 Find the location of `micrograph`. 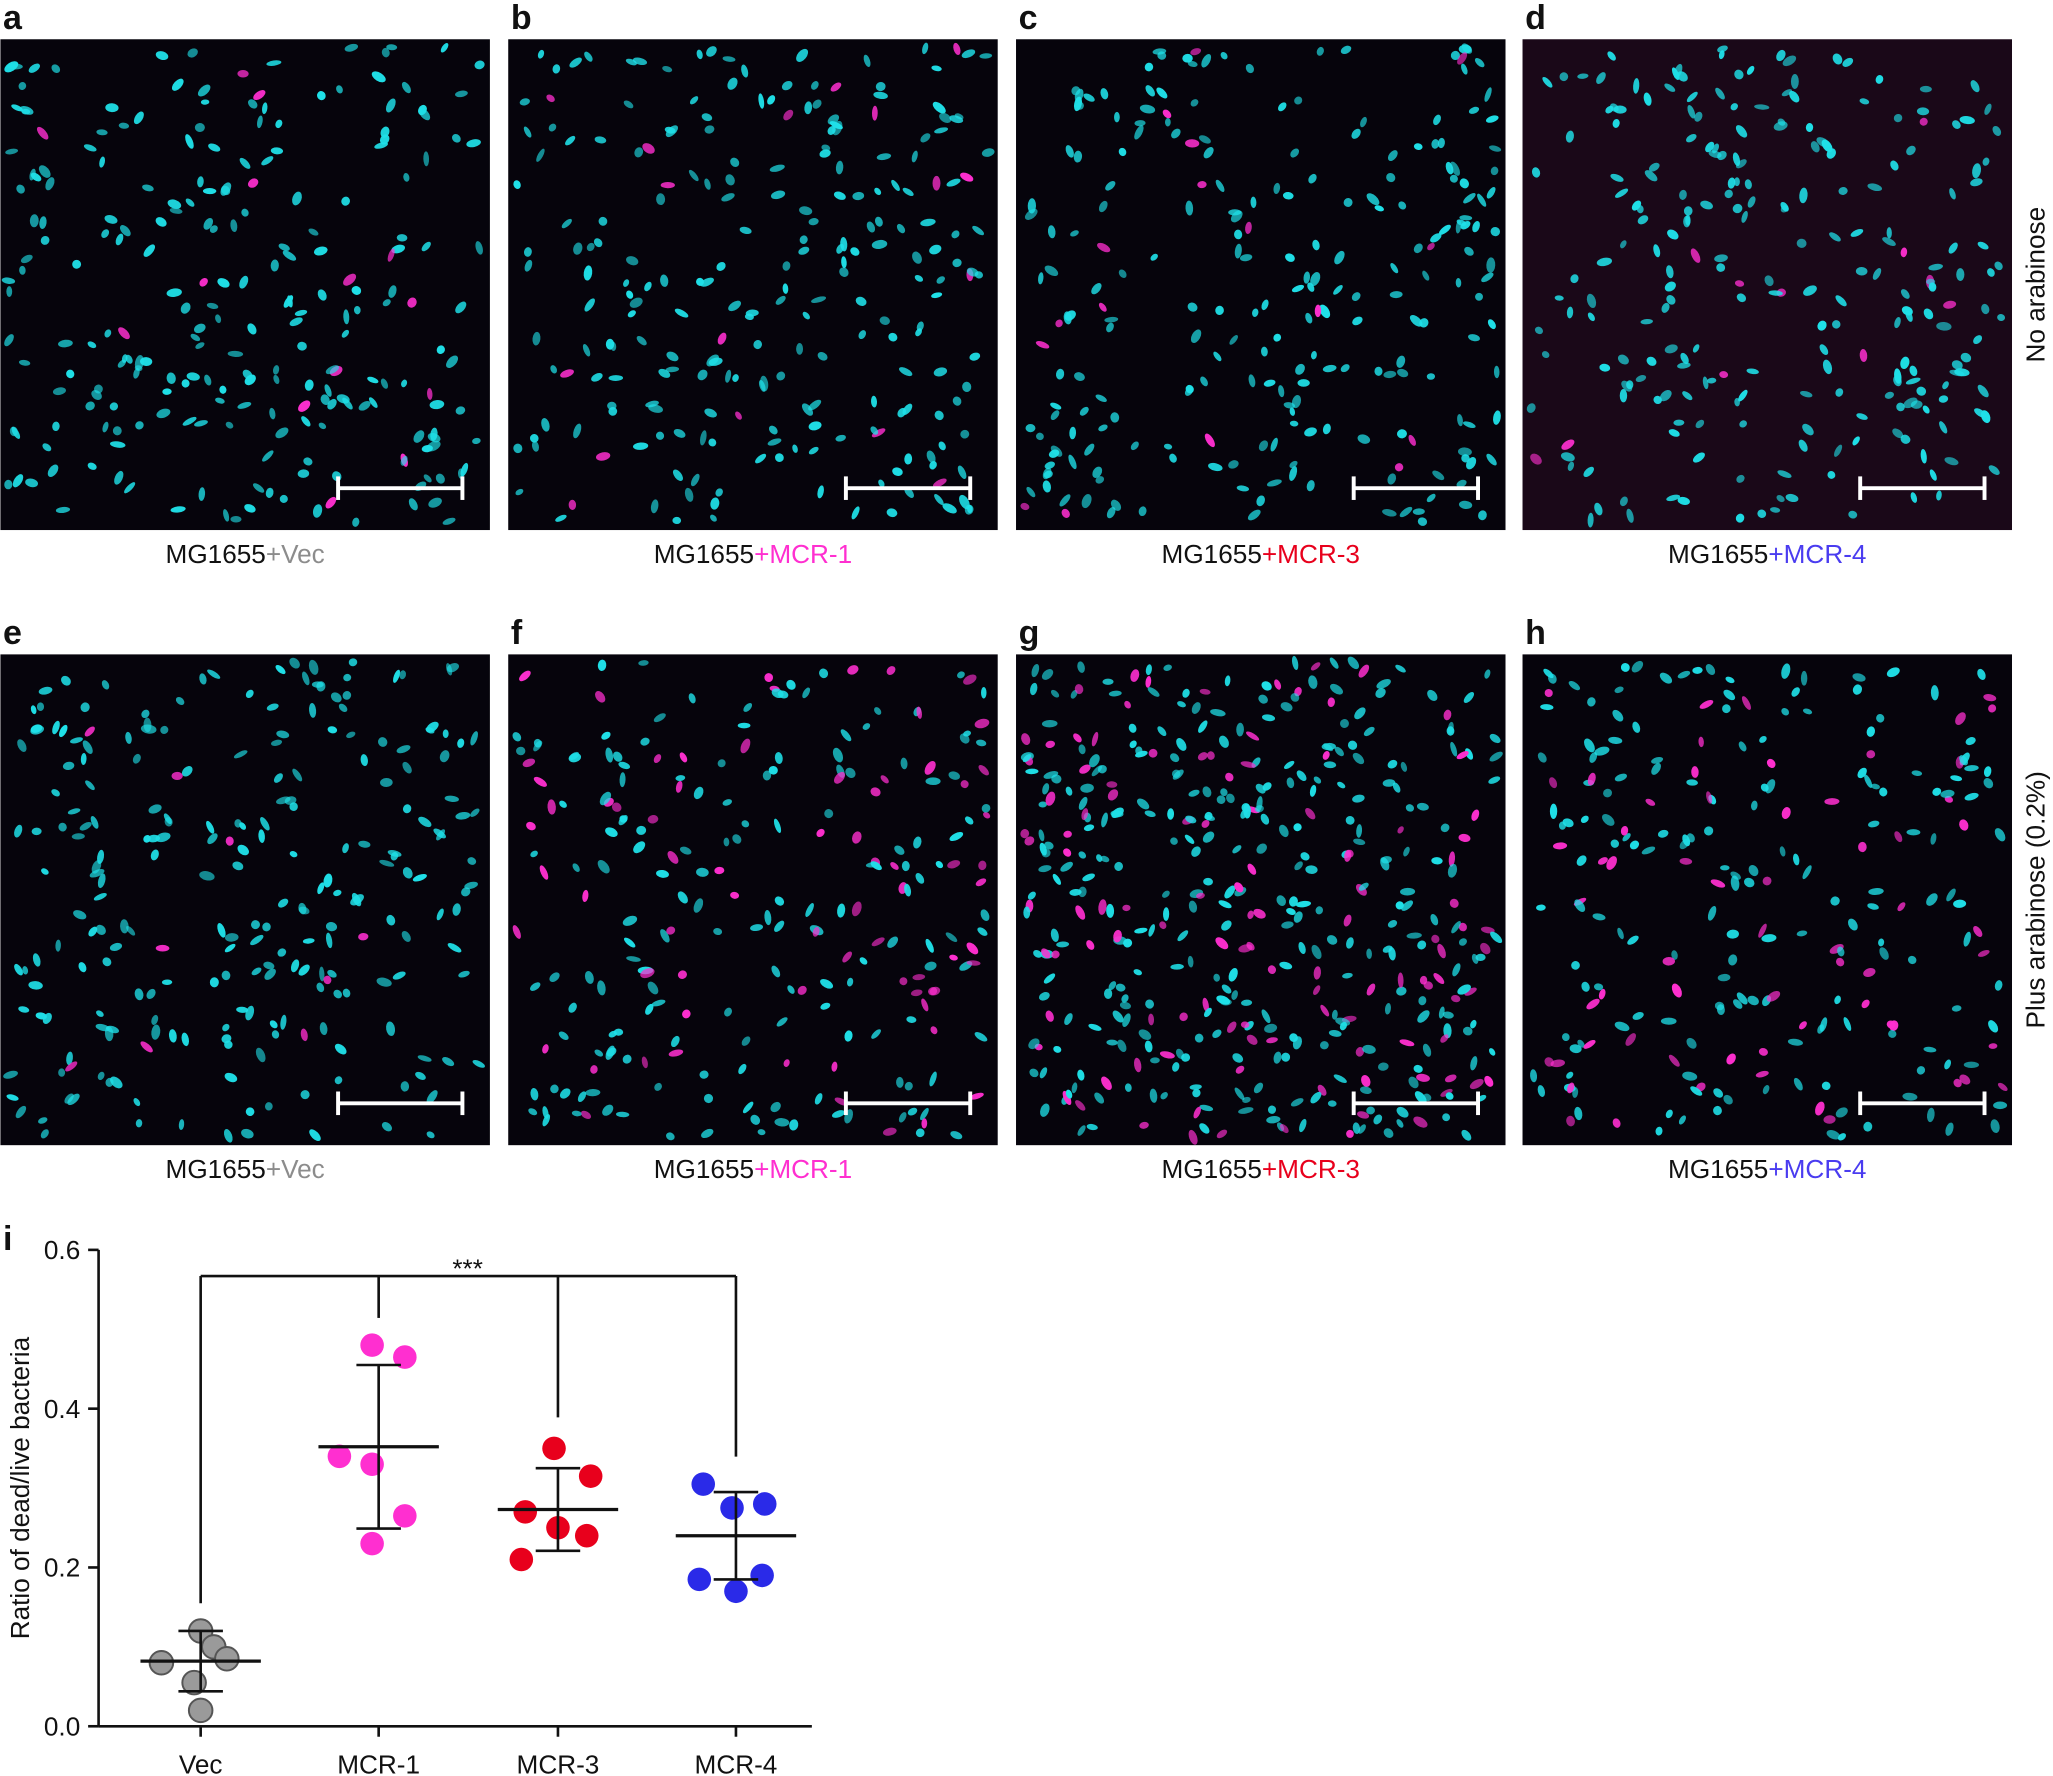

micrograph is located at coordinates (1767, 285).